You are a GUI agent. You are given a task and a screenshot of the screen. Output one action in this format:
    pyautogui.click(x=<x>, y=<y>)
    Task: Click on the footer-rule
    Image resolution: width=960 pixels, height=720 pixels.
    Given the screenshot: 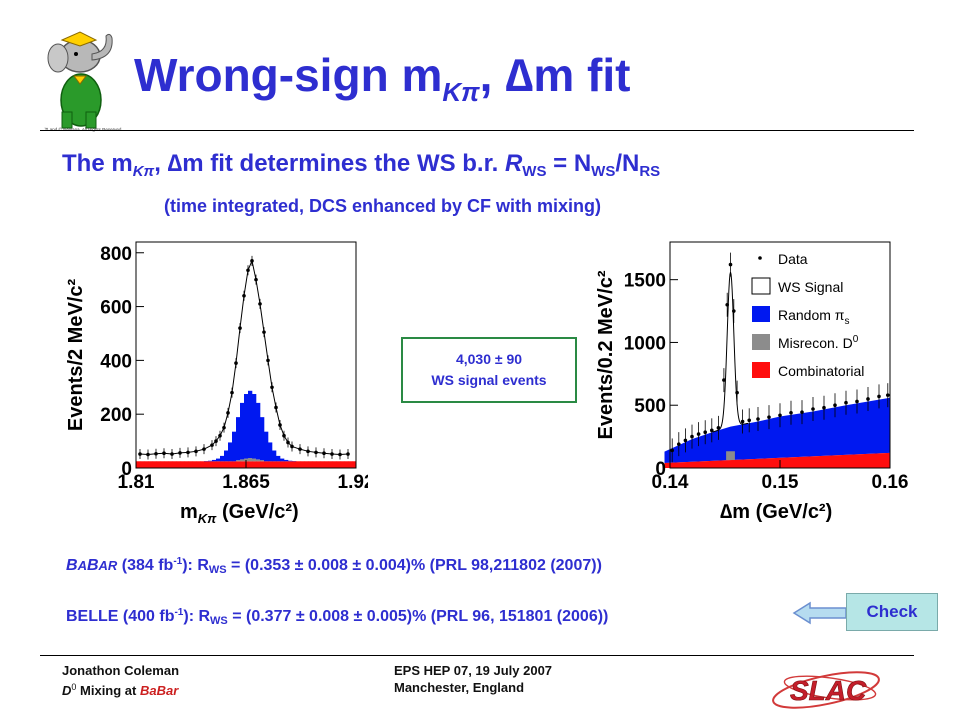 What is the action you would take?
    pyautogui.click(x=477, y=655)
    